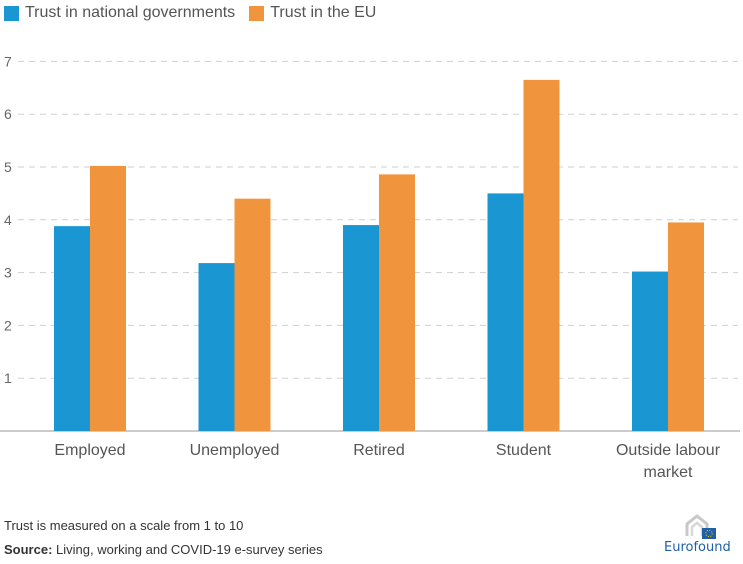 This screenshot has height=564, width=743. Describe the element at coordinates (668, 472) in the screenshot. I see `x-tick-label-4-line1: market` at that location.